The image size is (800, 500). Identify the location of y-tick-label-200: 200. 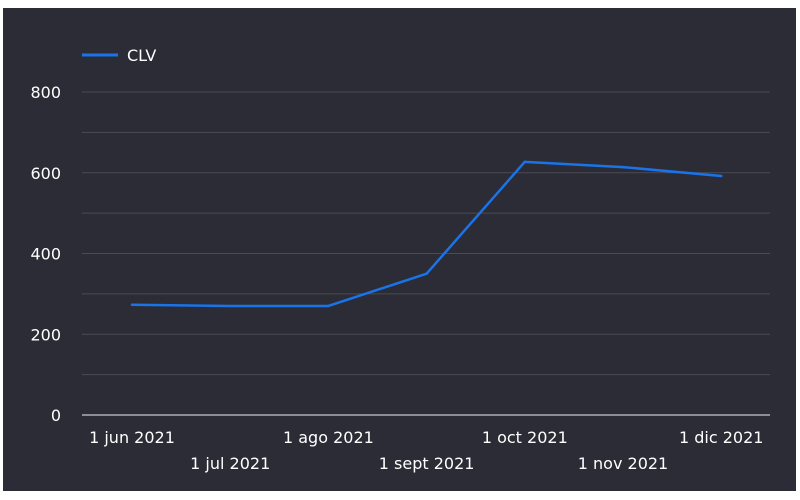
(45, 334).